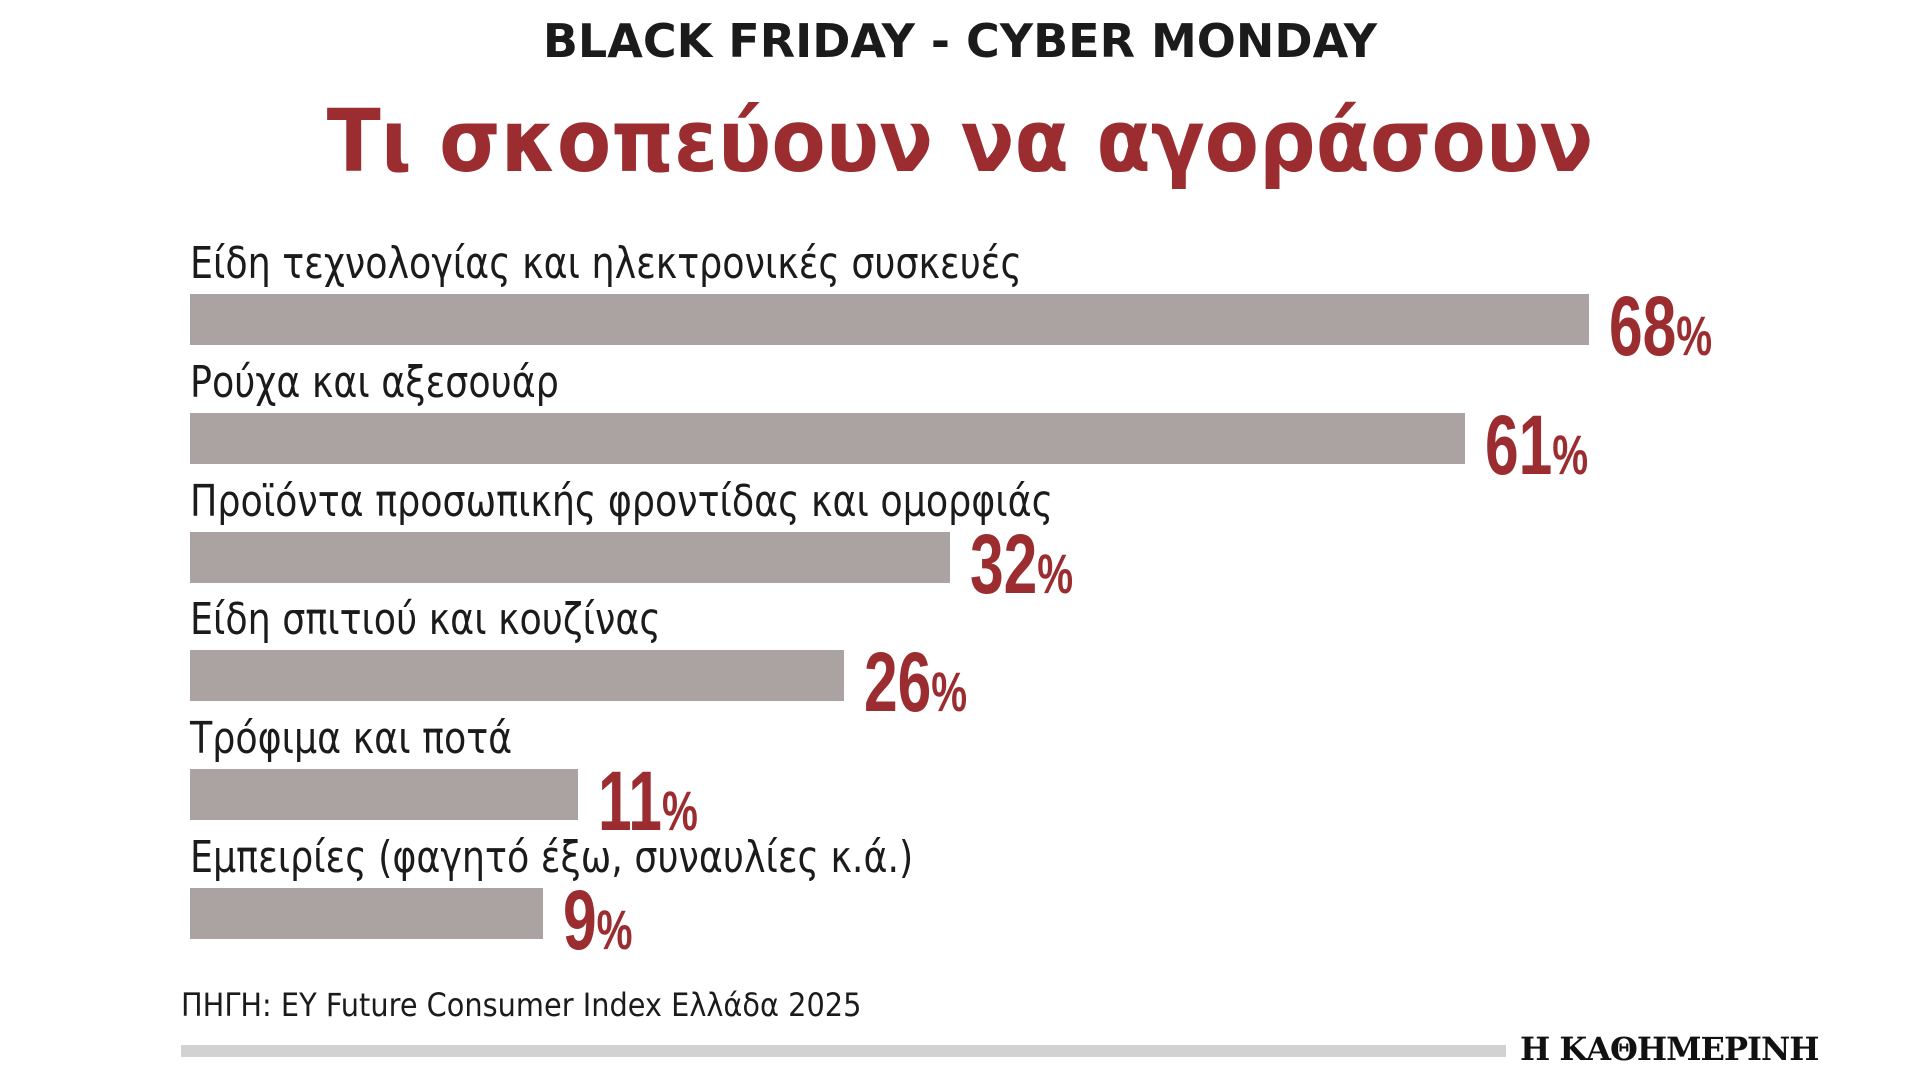  I want to click on value-label: 11%, so click(648, 801).